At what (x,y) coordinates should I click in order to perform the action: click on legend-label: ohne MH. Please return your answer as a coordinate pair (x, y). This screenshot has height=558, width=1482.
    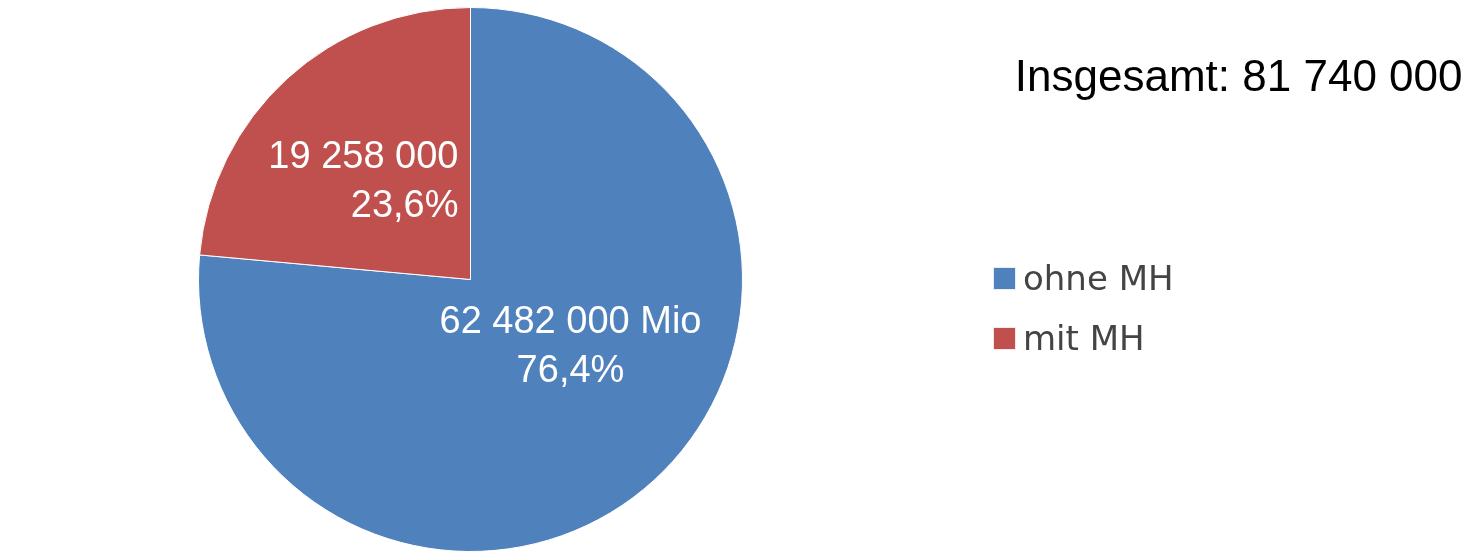
    Looking at the image, I should click on (1098, 278).